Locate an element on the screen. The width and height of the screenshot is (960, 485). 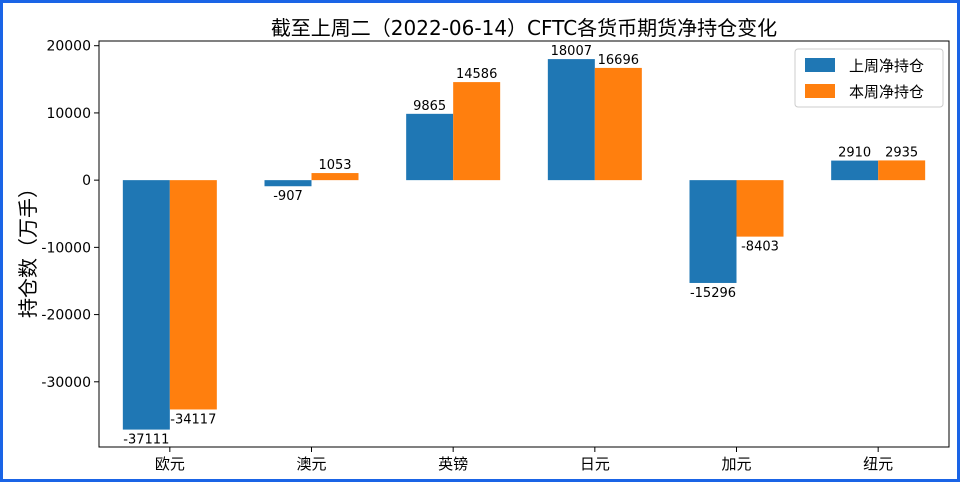
data-label: -15296 is located at coordinates (713, 293).